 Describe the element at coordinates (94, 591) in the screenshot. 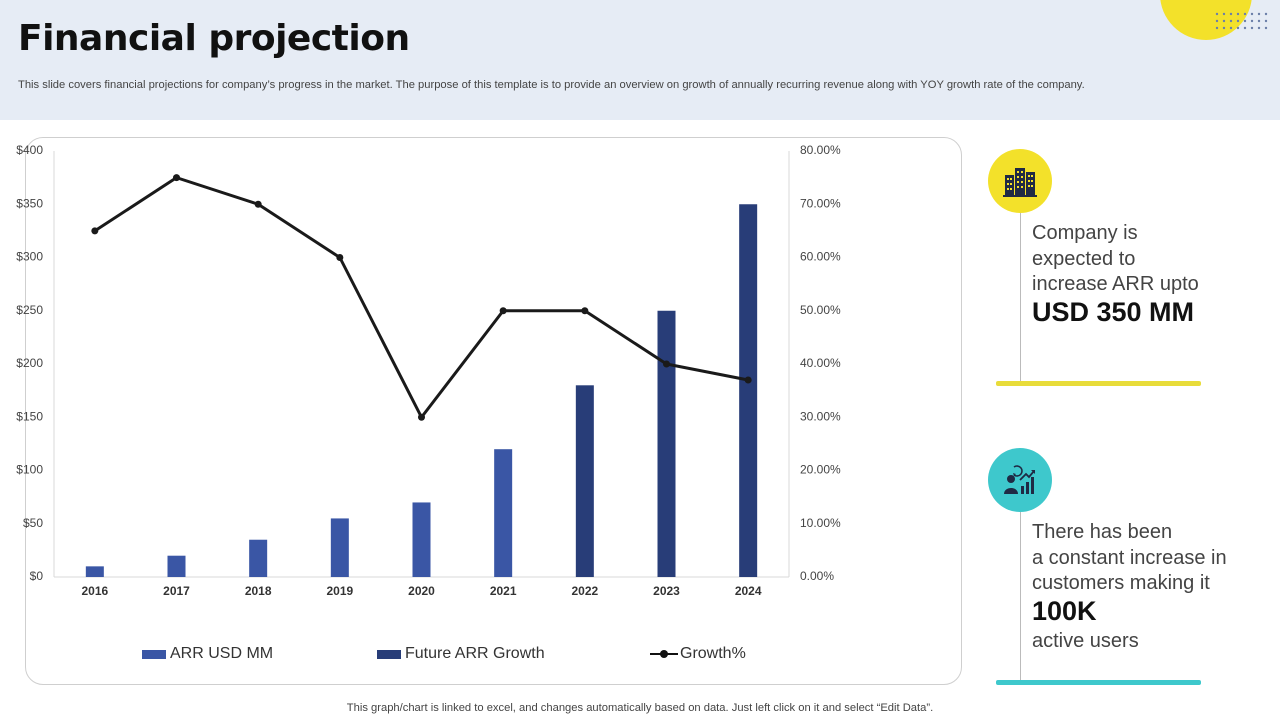

I see `x-tick-label: 2016` at that location.